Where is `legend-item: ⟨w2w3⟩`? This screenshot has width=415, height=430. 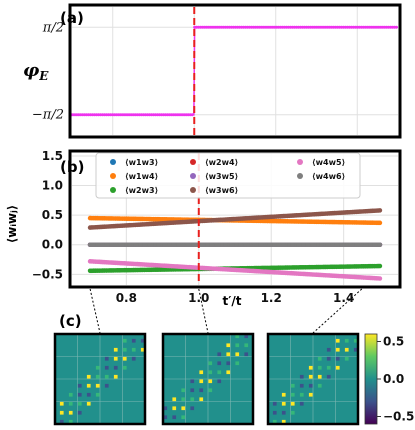 legend-item: ⟨w2w3⟩ is located at coordinates (134, 190).